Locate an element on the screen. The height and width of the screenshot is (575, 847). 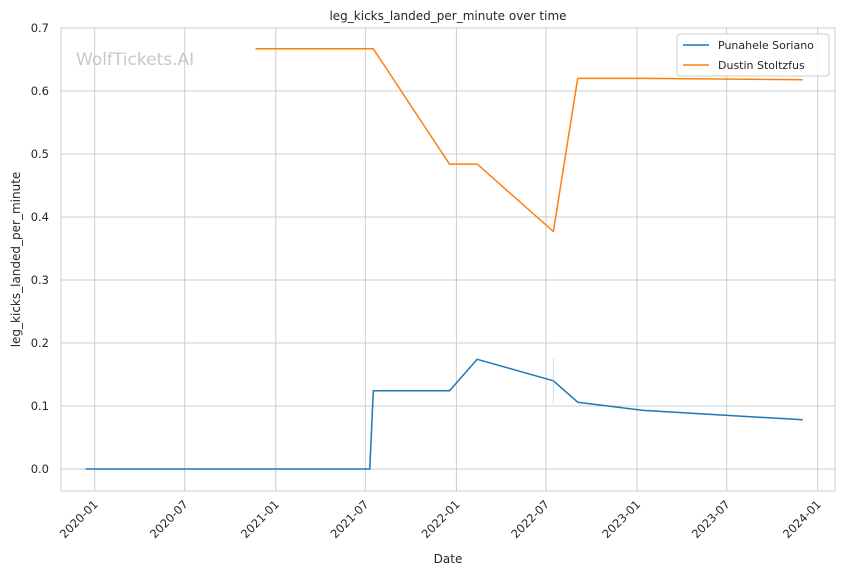
y-tick-label: 0.6 is located at coordinates (40, 91).